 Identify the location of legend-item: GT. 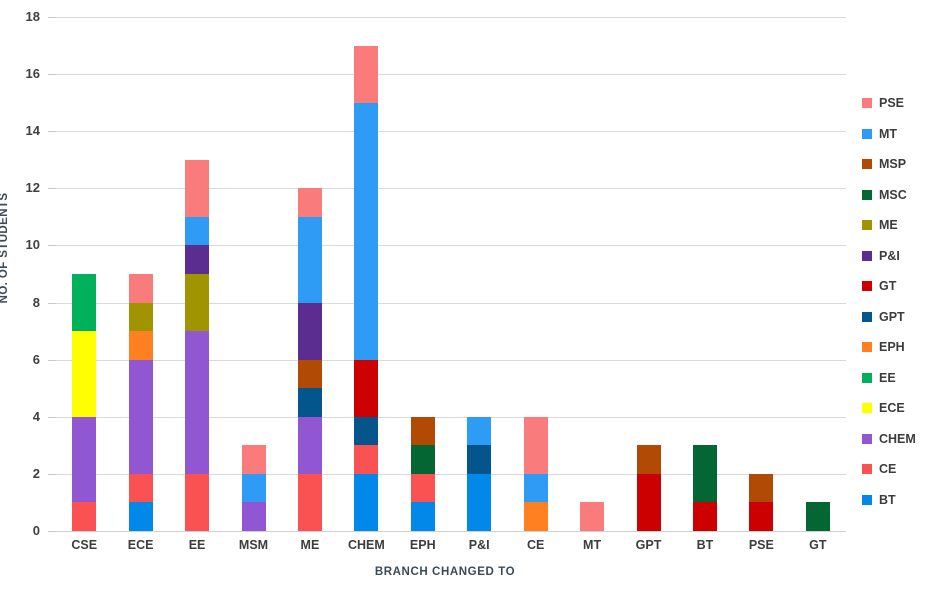
(905, 286).